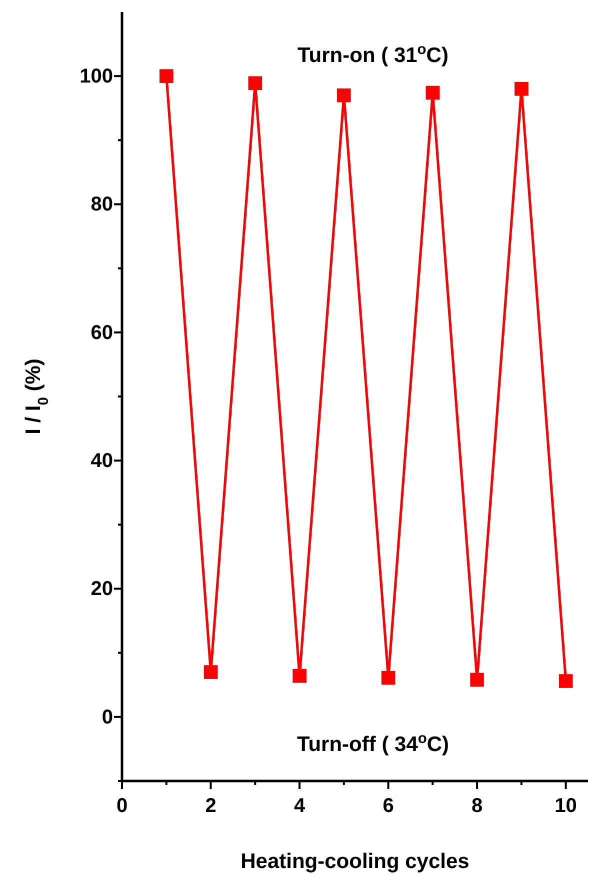  Describe the element at coordinates (122, 806) in the screenshot. I see `x-tick-label: 0` at that location.